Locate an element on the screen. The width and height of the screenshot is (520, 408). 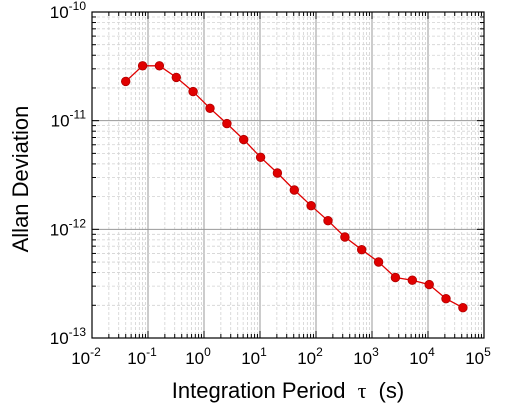
x-axis-title-text: Integration Period is located at coordinates (259, 390).